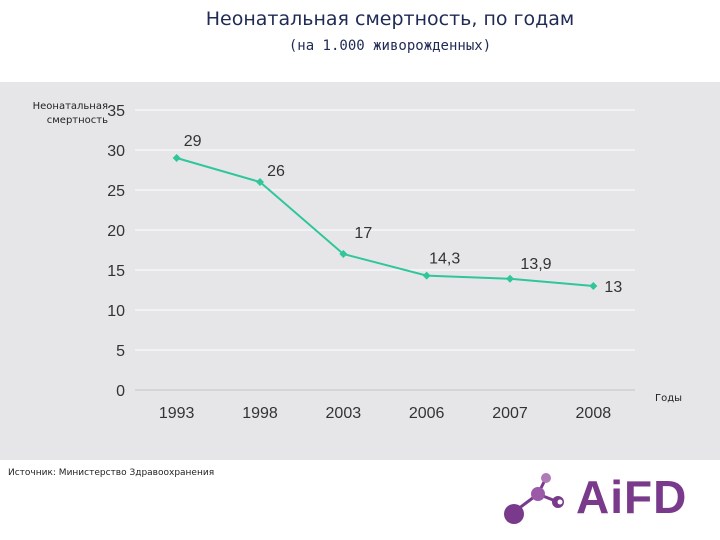  What do you see at coordinates (116, 191) in the screenshot?
I see `y-tick-label: 25` at bounding box center [116, 191].